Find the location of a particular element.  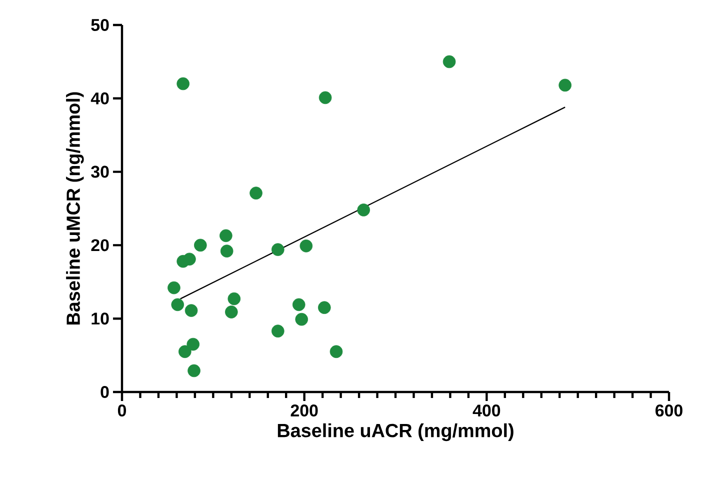

x-tick-label: 200 is located at coordinates (304, 410).